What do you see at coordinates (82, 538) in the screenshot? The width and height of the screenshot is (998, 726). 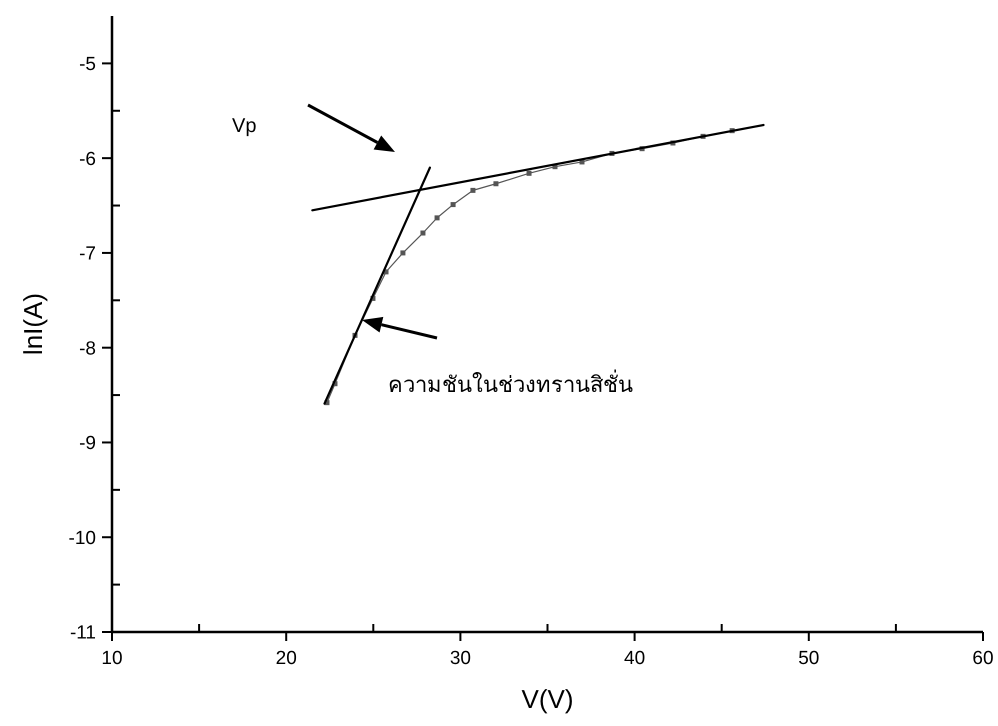 I see `y-tick-label: -10` at bounding box center [82, 538].